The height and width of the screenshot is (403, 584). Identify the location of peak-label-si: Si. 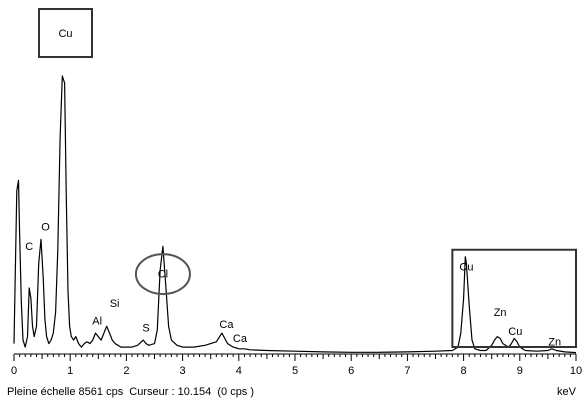
(115, 304).